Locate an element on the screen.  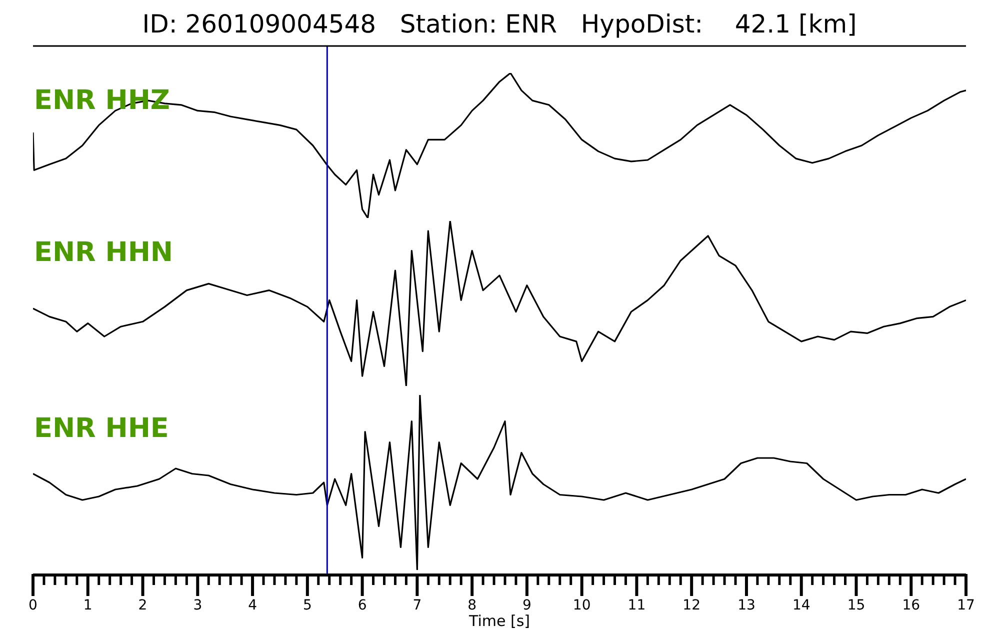
chart-title: ID: 260109004548 Station: ENR HypoDist: 42.1 [km] is located at coordinates (499, 24).